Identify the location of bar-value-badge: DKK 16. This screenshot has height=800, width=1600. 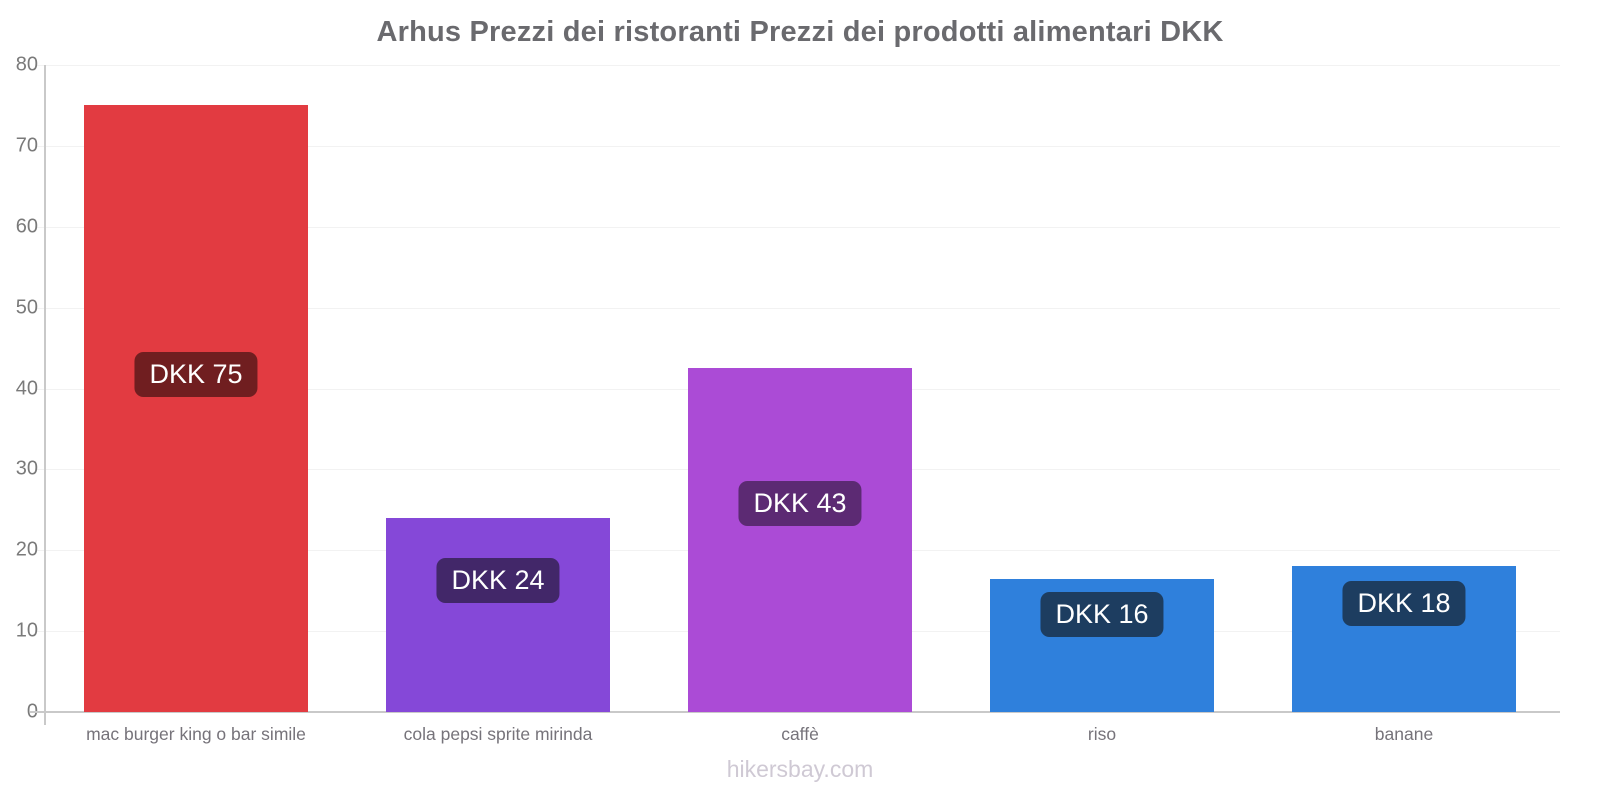
(1102, 614).